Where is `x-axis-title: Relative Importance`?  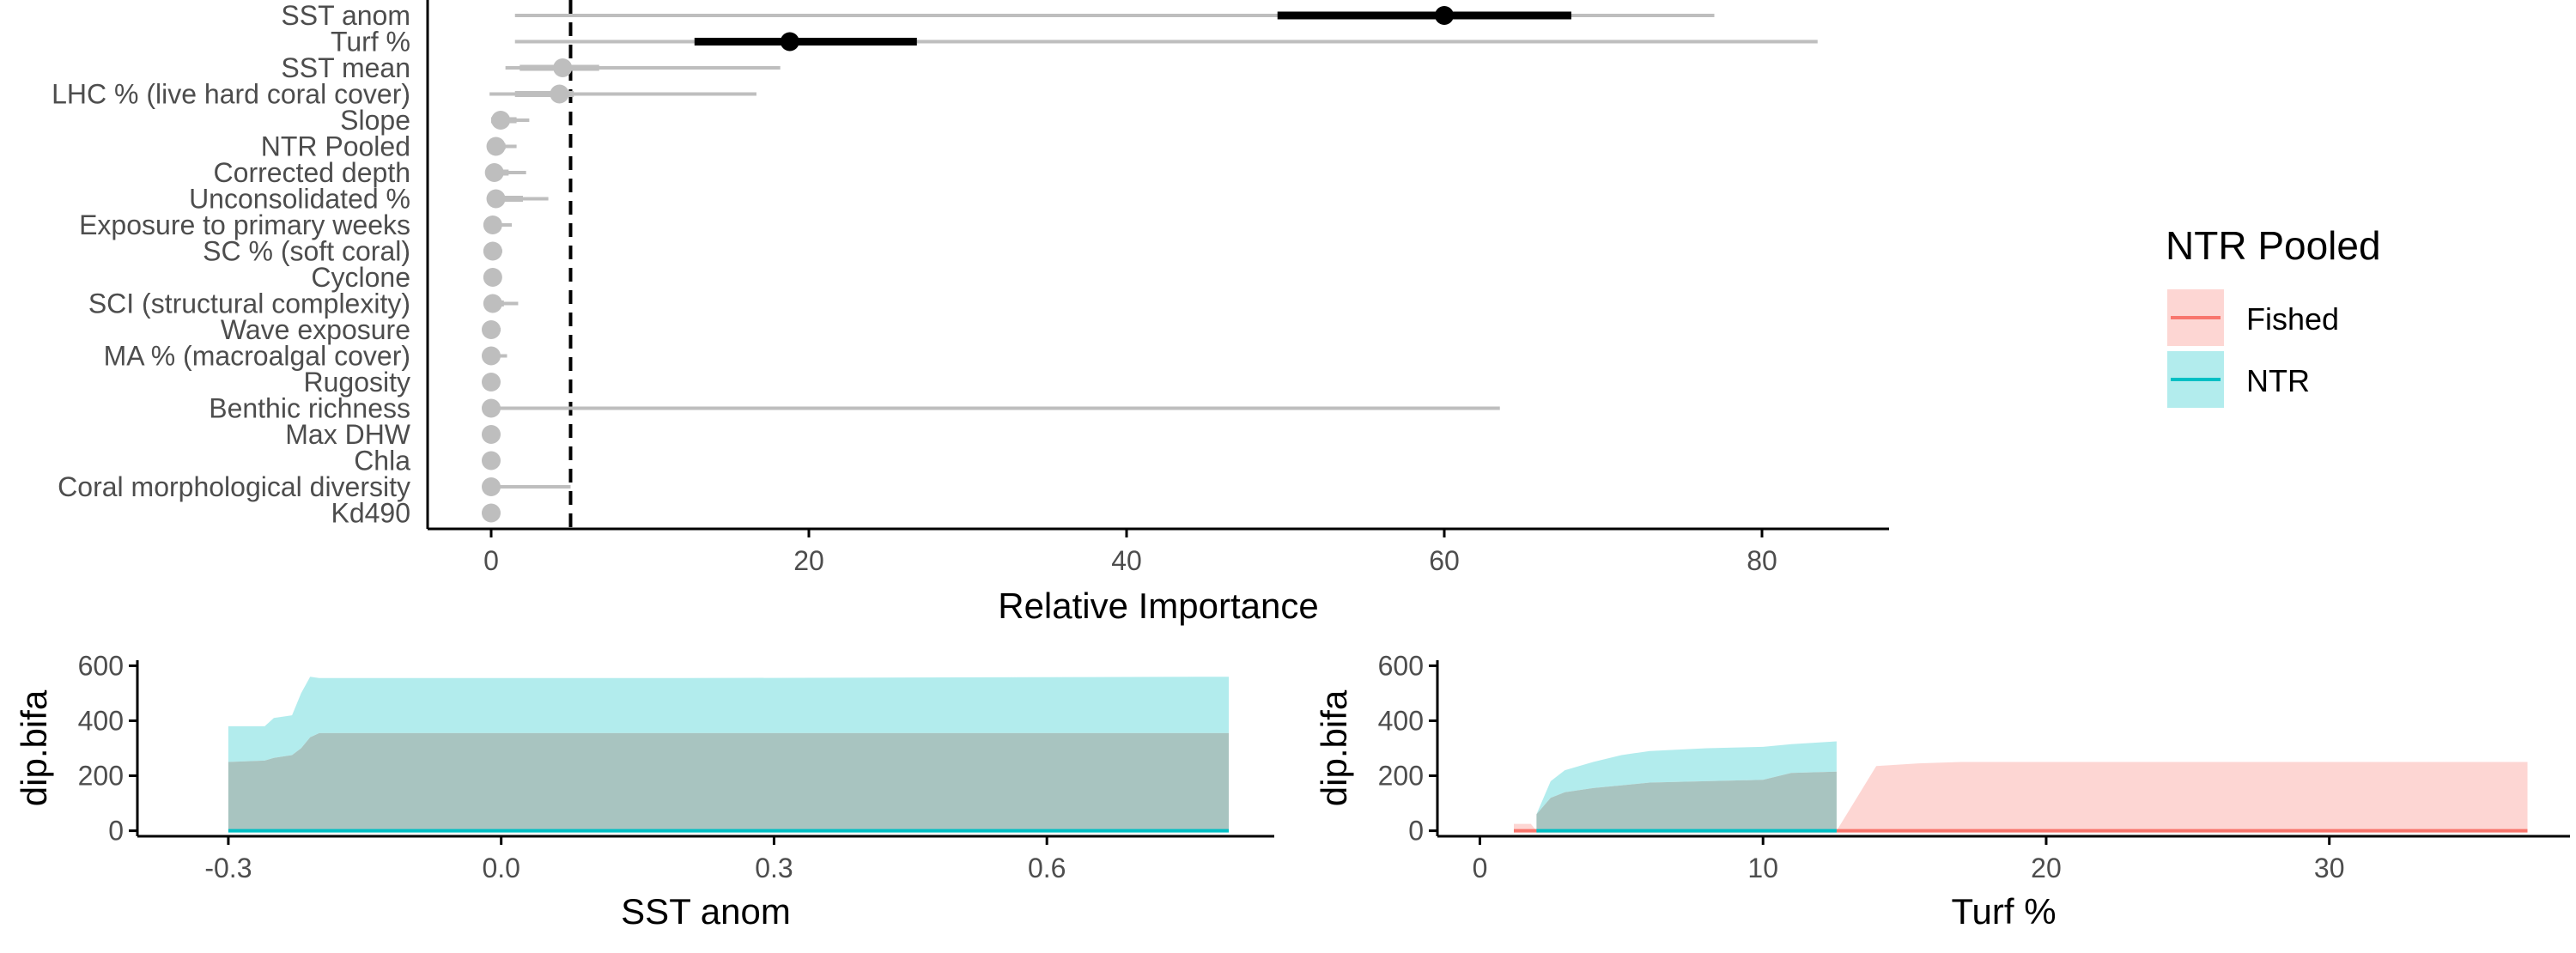
x-axis-title: Relative Importance is located at coordinates (1158, 606).